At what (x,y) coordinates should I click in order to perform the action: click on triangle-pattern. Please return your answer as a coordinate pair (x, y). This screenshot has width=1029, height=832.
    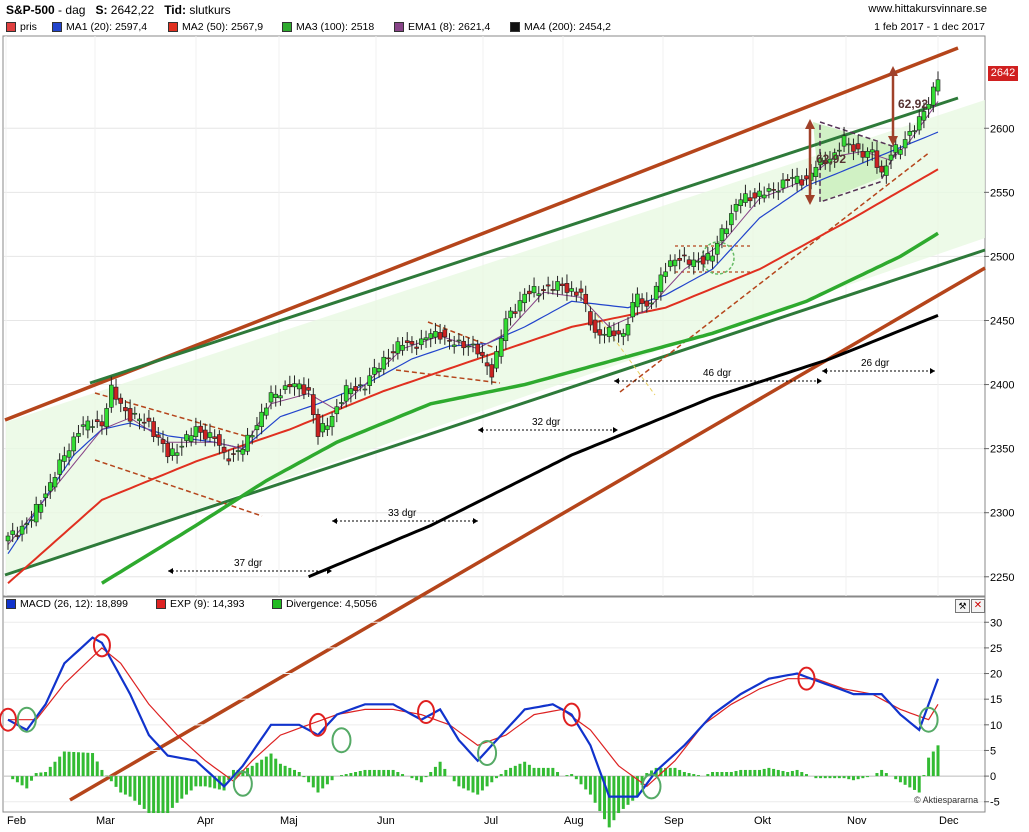
    Looking at the image, I should click on (859, 162).